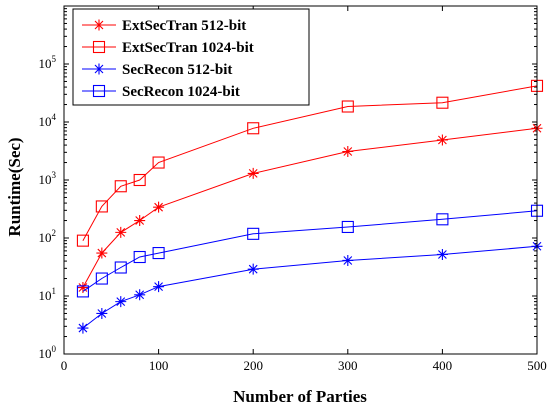 The height and width of the screenshot is (408, 558). I want to click on y-tick-label: 10², so click(48, 236).